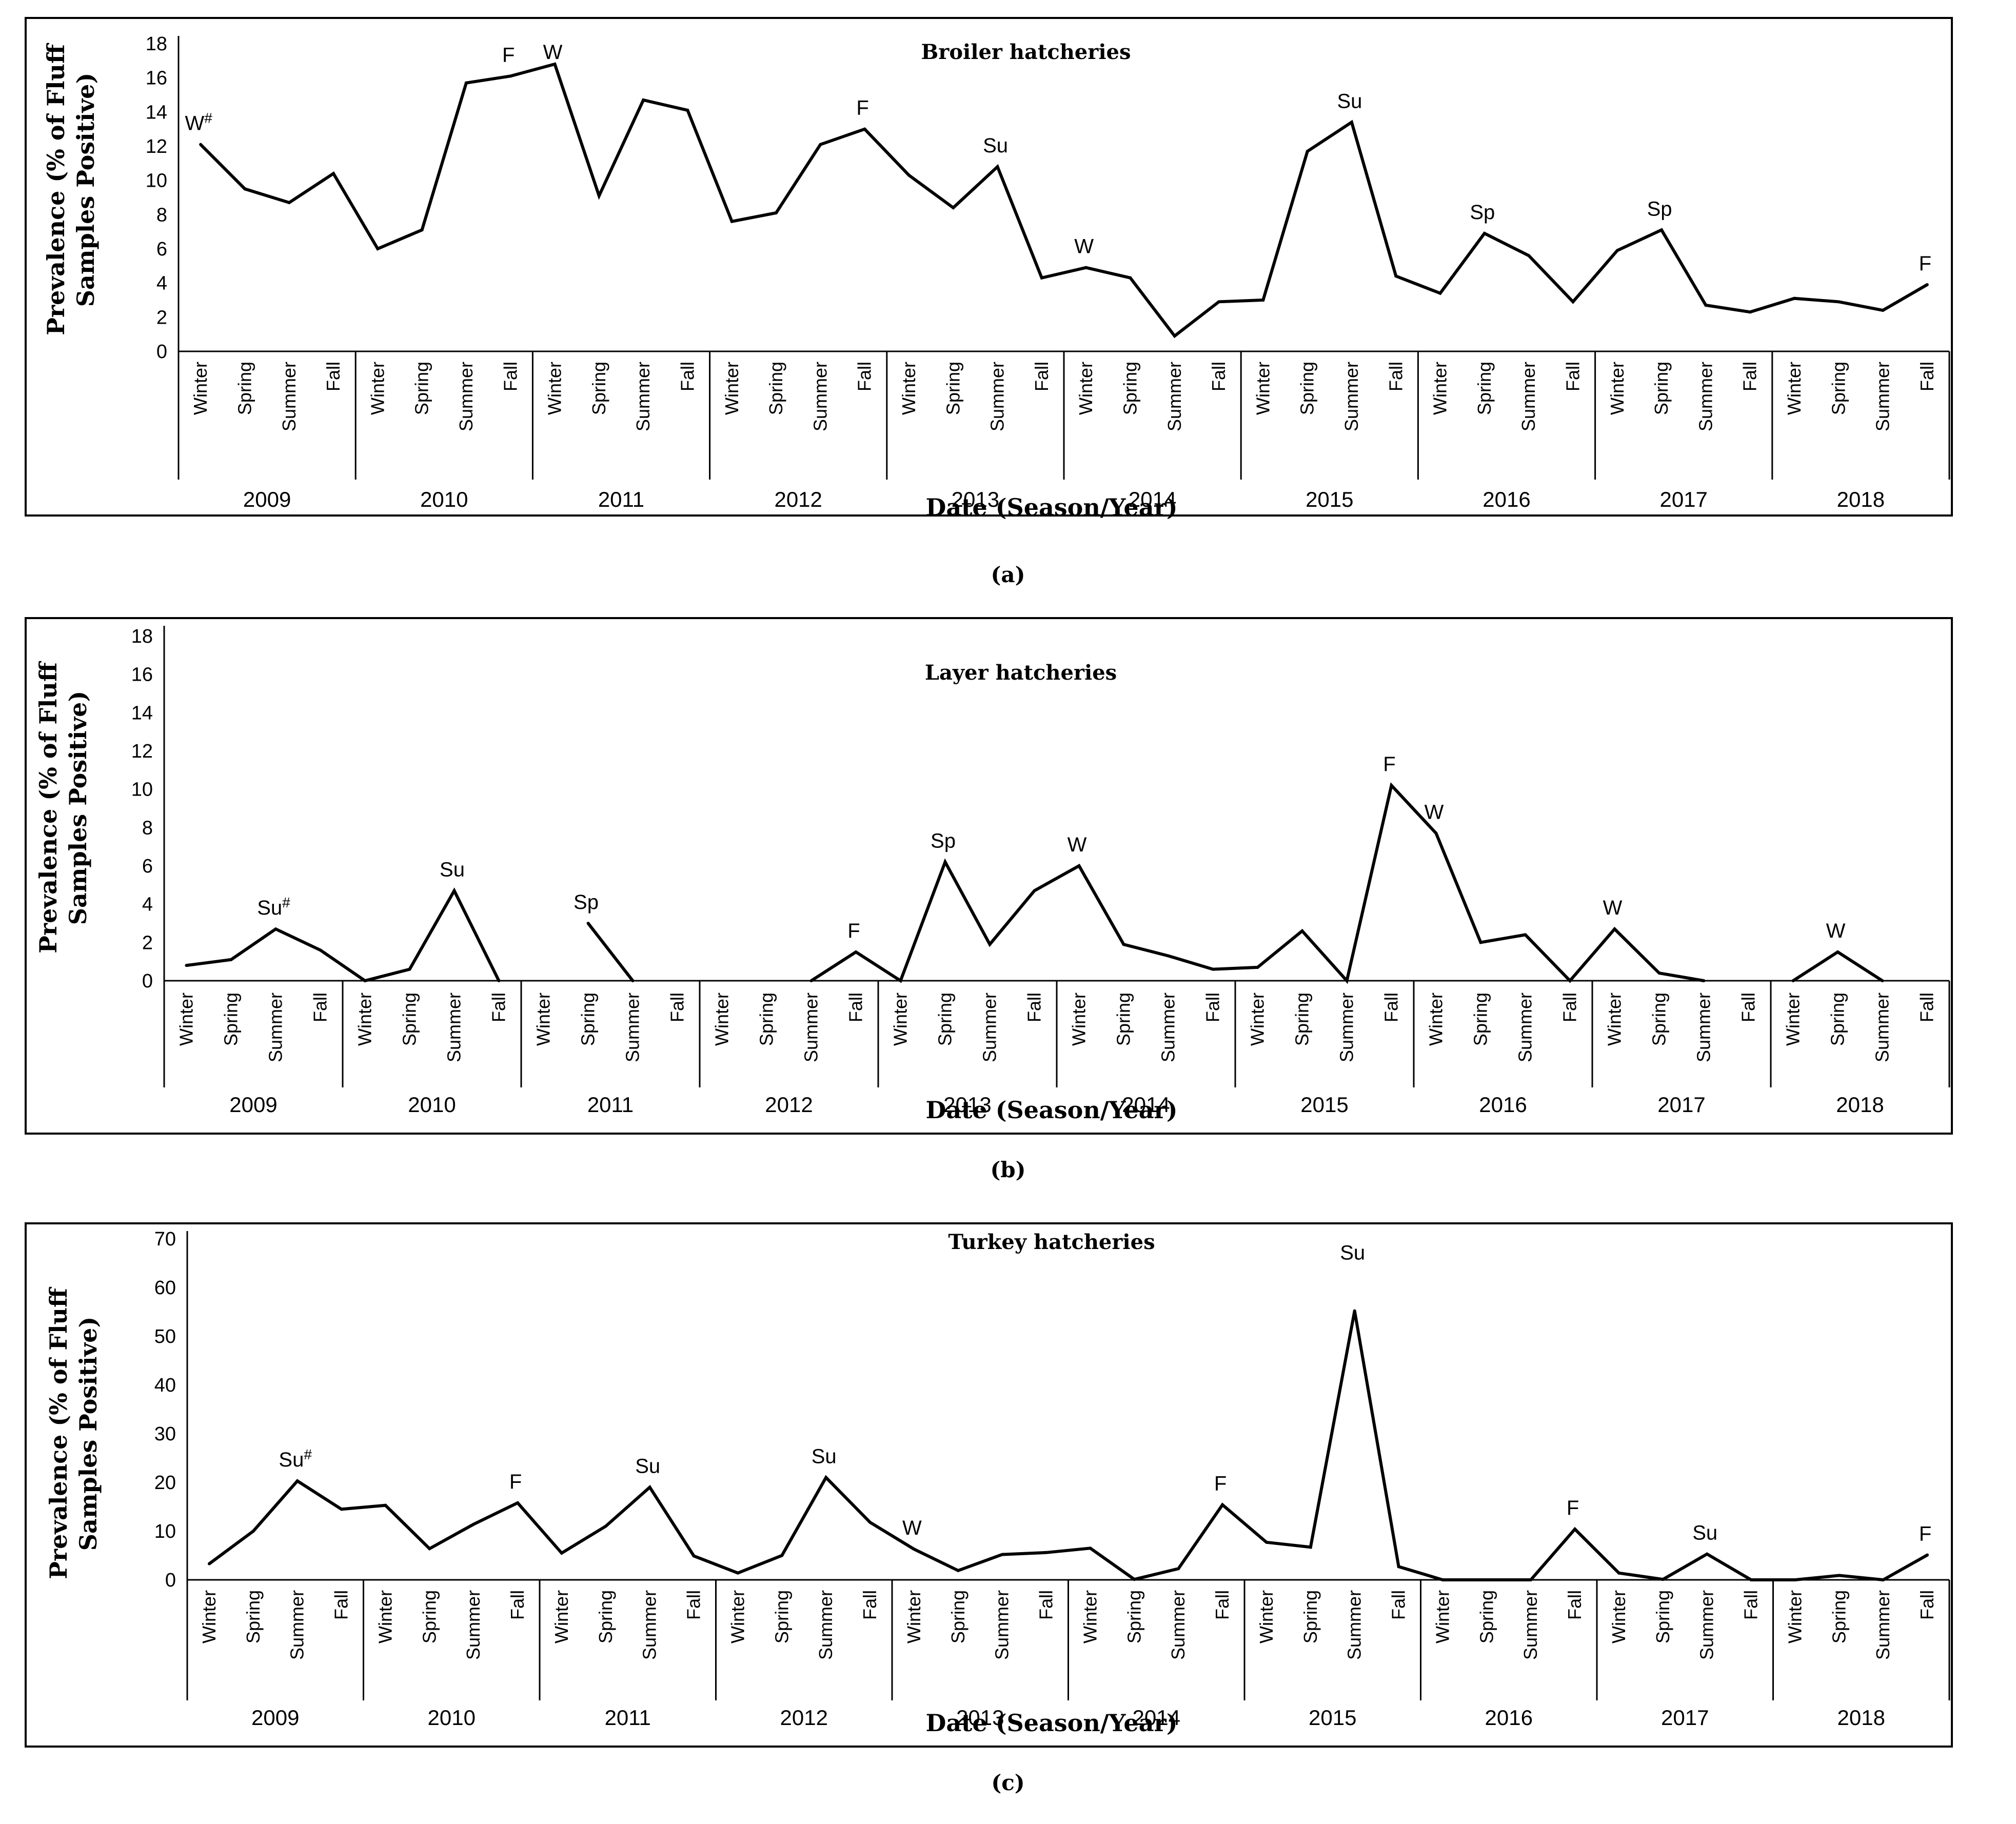 The width and height of the screenshot is (2016, 1824). What do you see at coordinates (1051, 1110) in the screenshot?
I see `x-axis-label: Date (Season/Year)` at bounding box center [1051, 1110].